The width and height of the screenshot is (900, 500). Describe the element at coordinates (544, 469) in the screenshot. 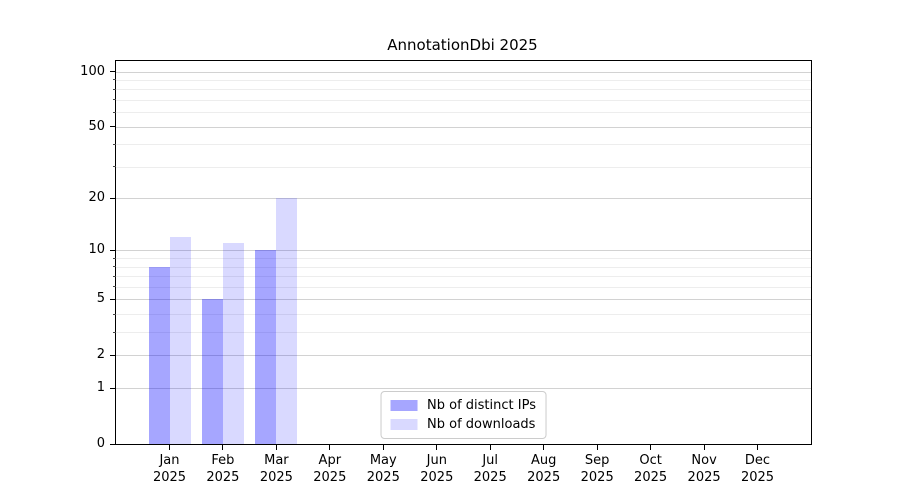

I see `x-tick-label-aug: Aug 2025` at that location.